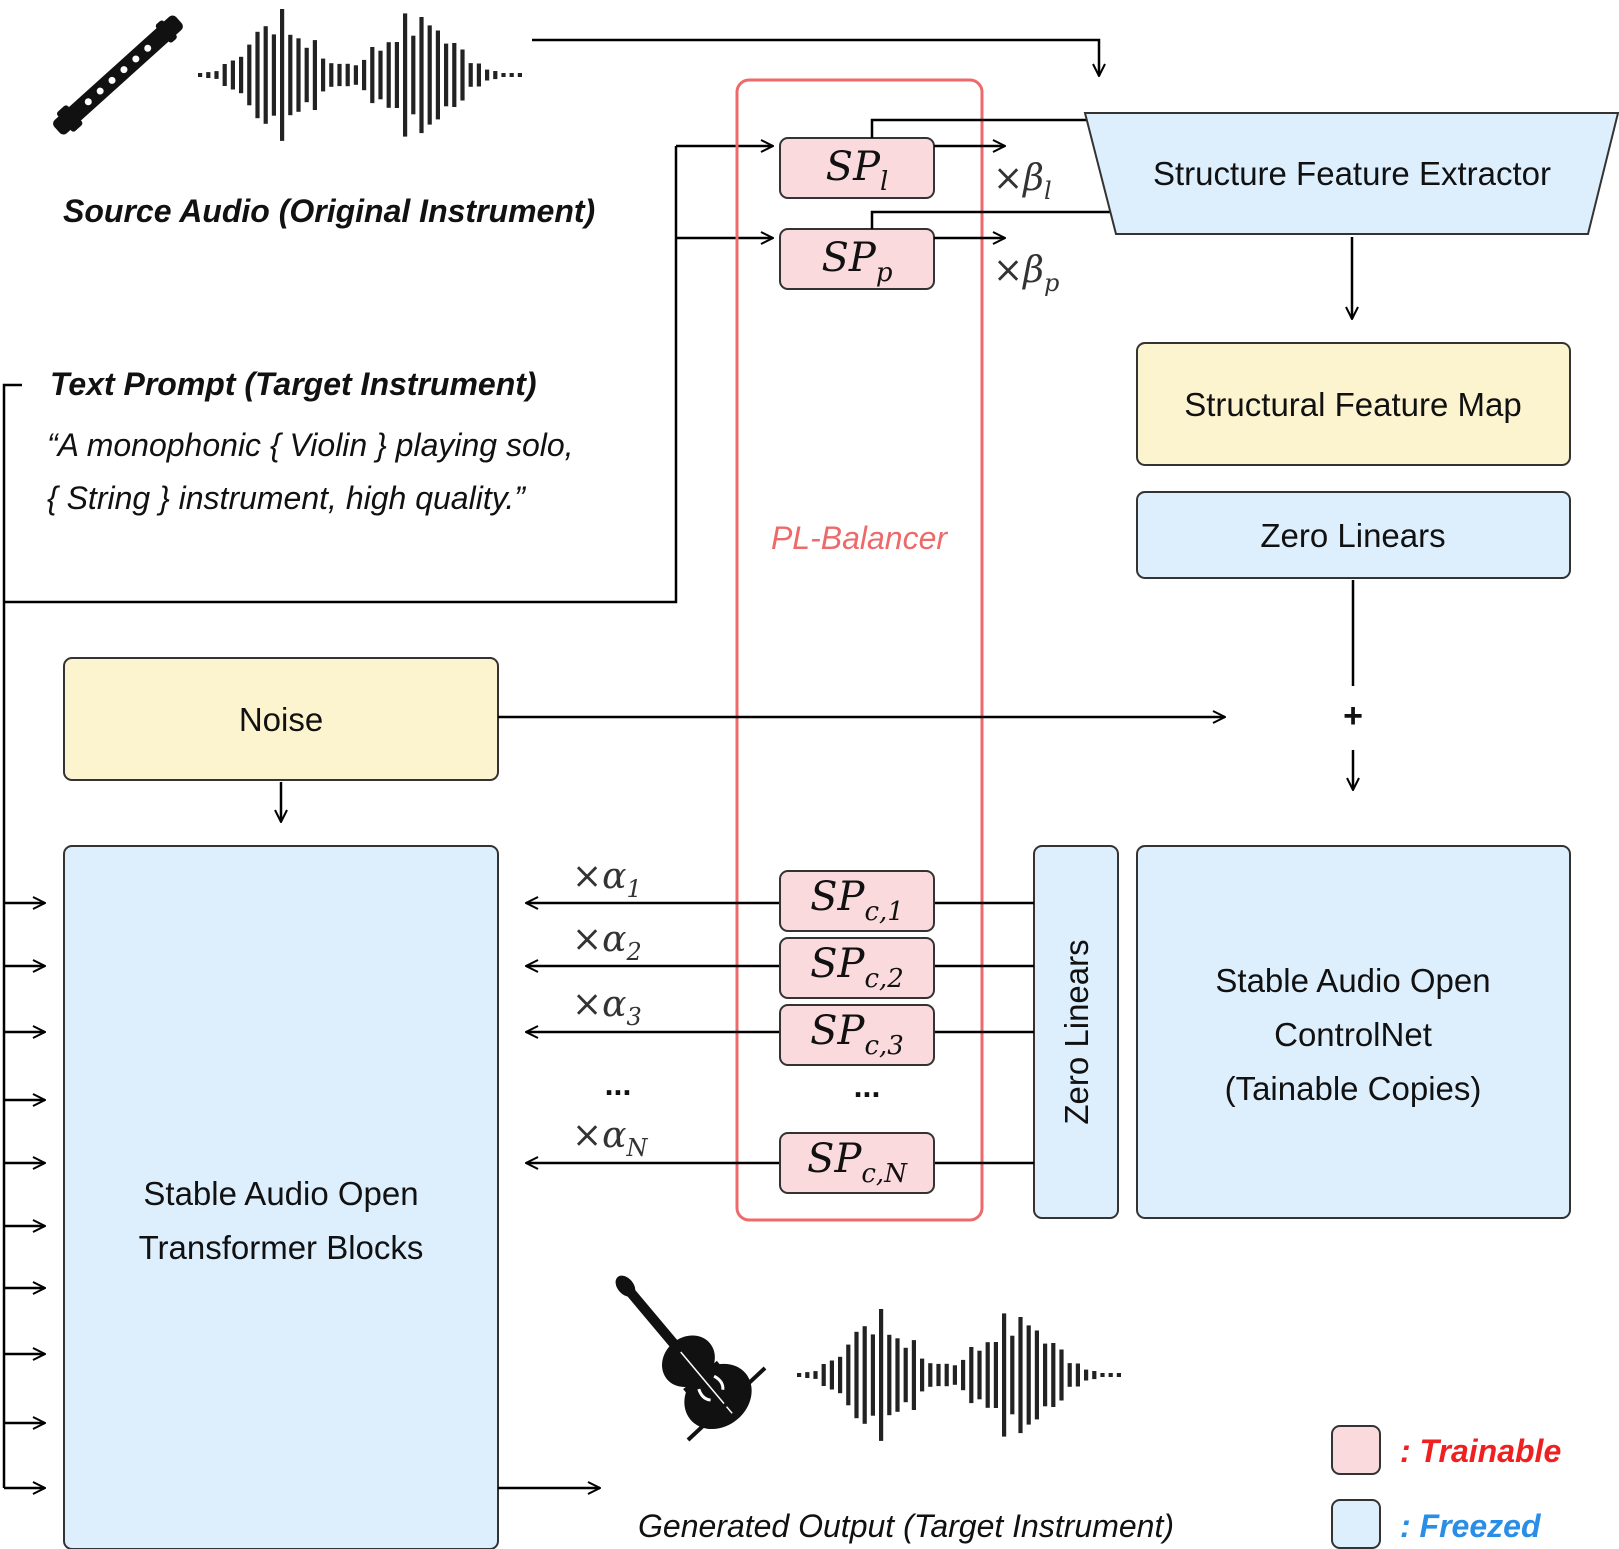 The height and width of the screenshot is (1549, 1619). What do you see at coordinates (281, 1247) in the screenshot?
I see `transformer-label-line-2: Transformer Blocks` at bounding box center [281, 1247].